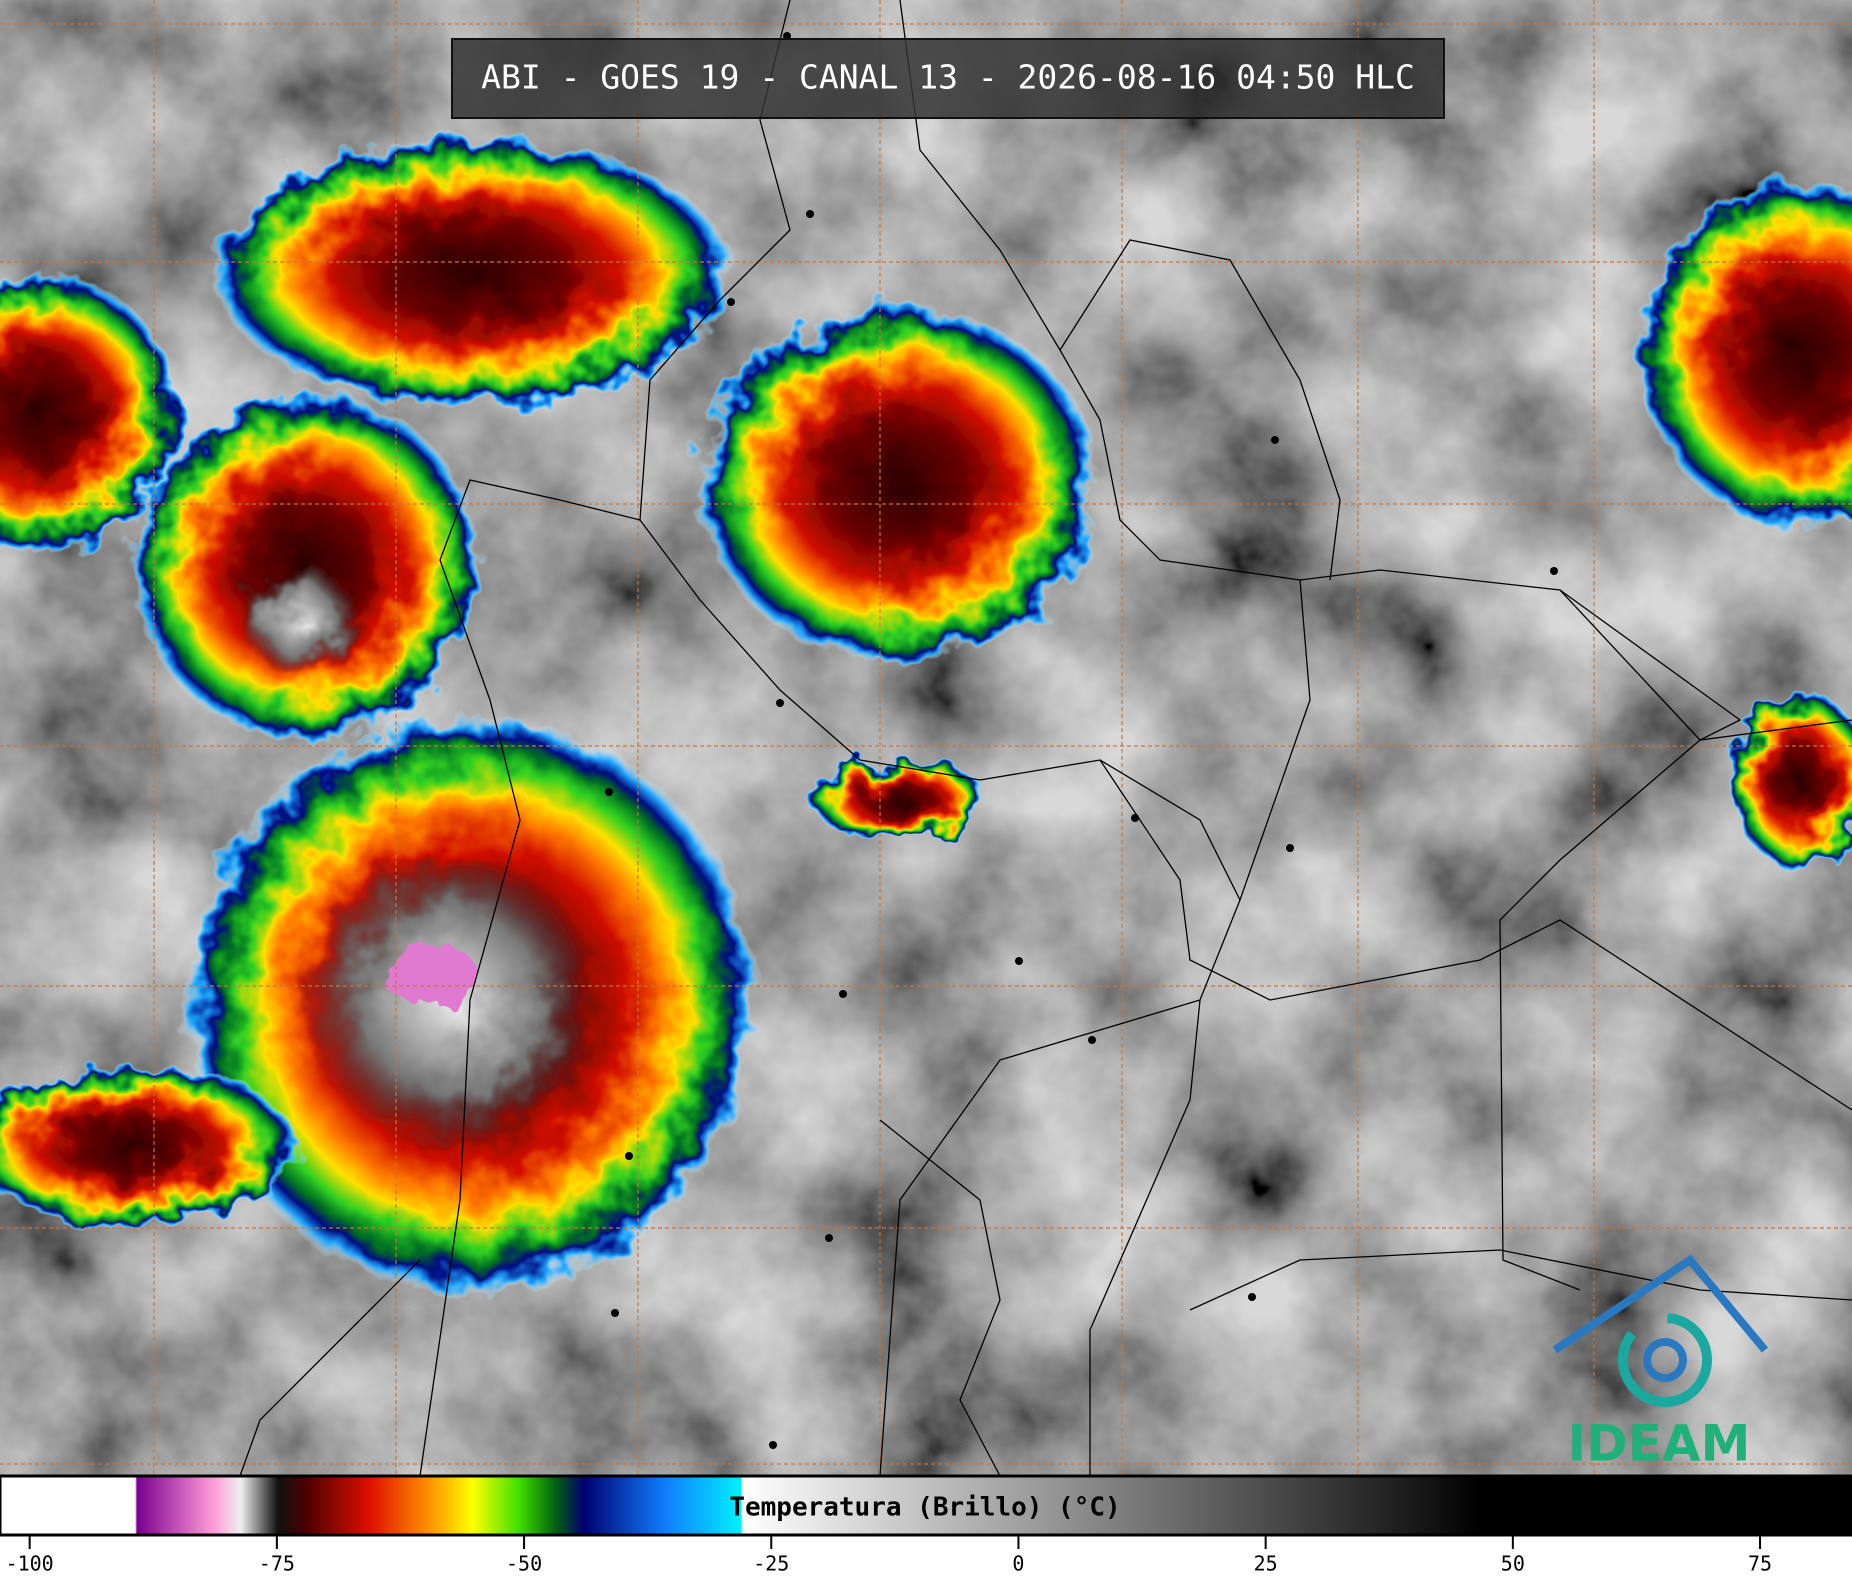 This screenshot has width=1852, height=1577. Describe the element at coordinates (277, 1564) in the screenshot. I see `tick-label: -75` at that location.